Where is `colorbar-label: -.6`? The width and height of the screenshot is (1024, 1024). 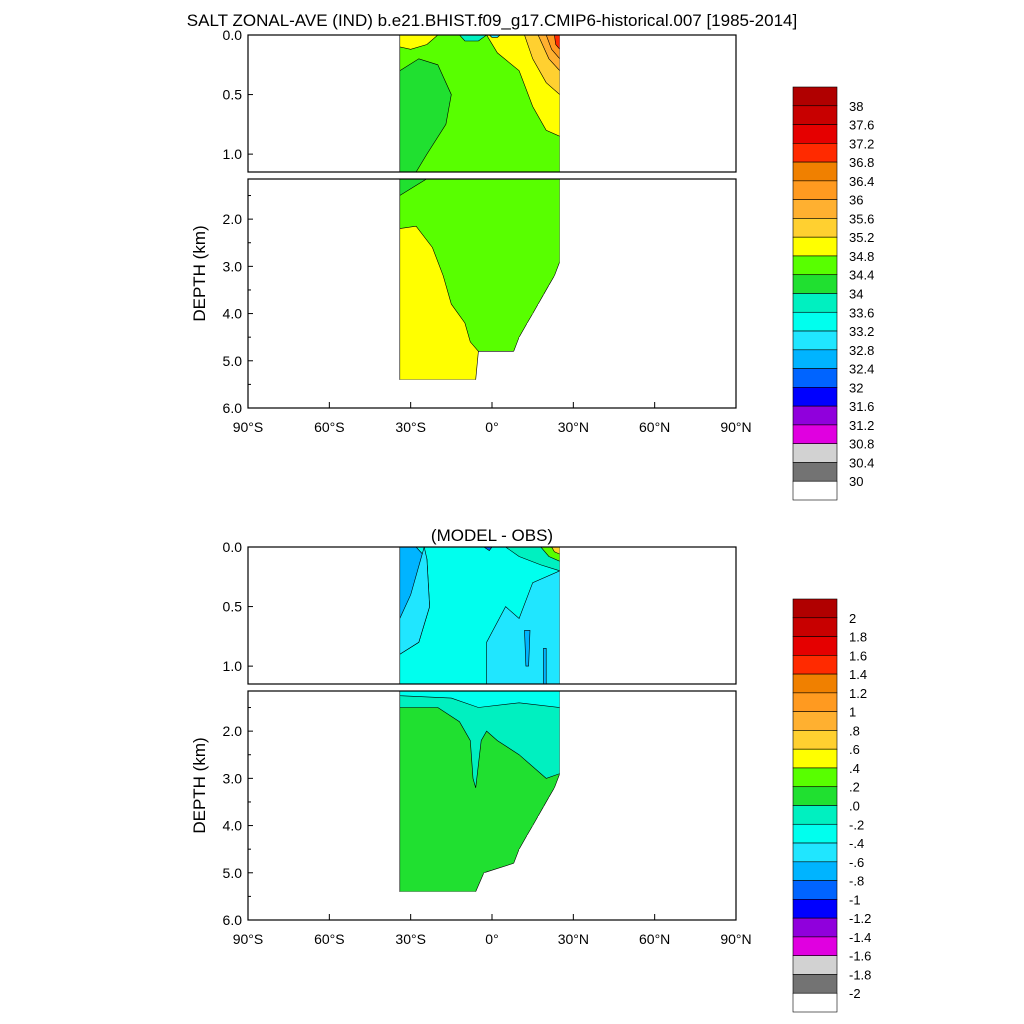 colorbar-label: -.6 is located at coordinates (856, 862).